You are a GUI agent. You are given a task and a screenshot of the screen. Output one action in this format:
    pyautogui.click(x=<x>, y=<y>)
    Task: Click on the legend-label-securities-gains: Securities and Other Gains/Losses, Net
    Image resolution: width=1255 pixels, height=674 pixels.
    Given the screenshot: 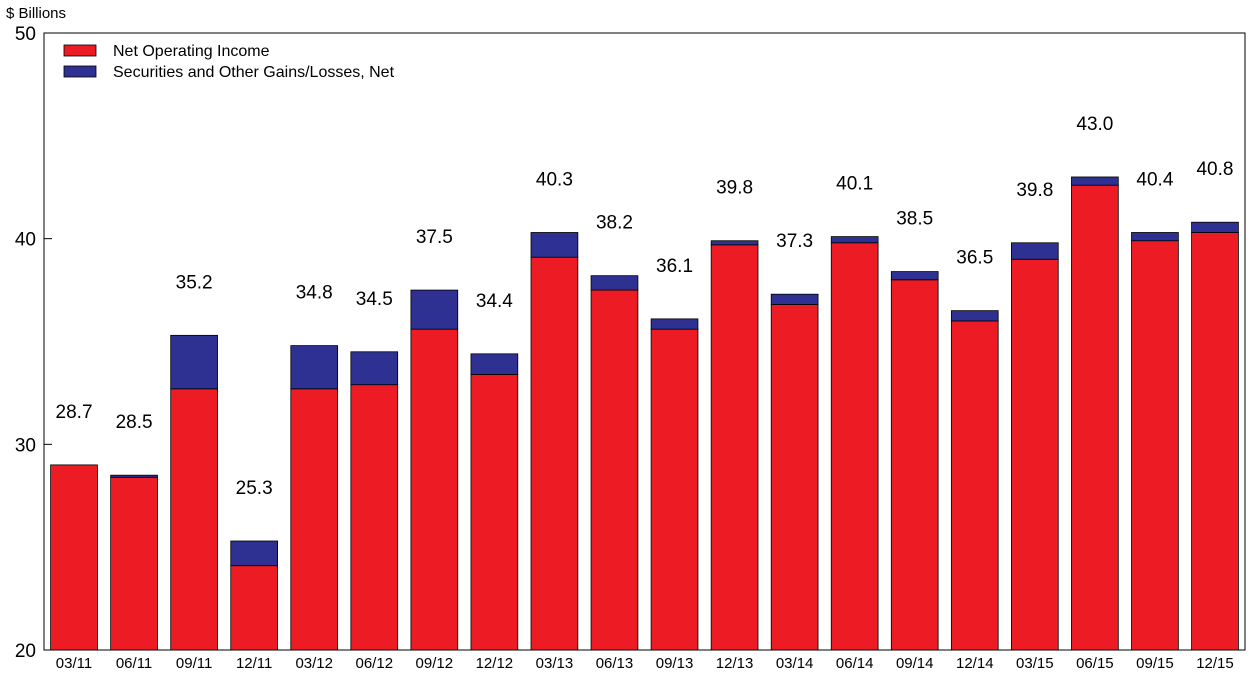 What is the action you would take?
    pyautogui.click(x=254, y=72)
    